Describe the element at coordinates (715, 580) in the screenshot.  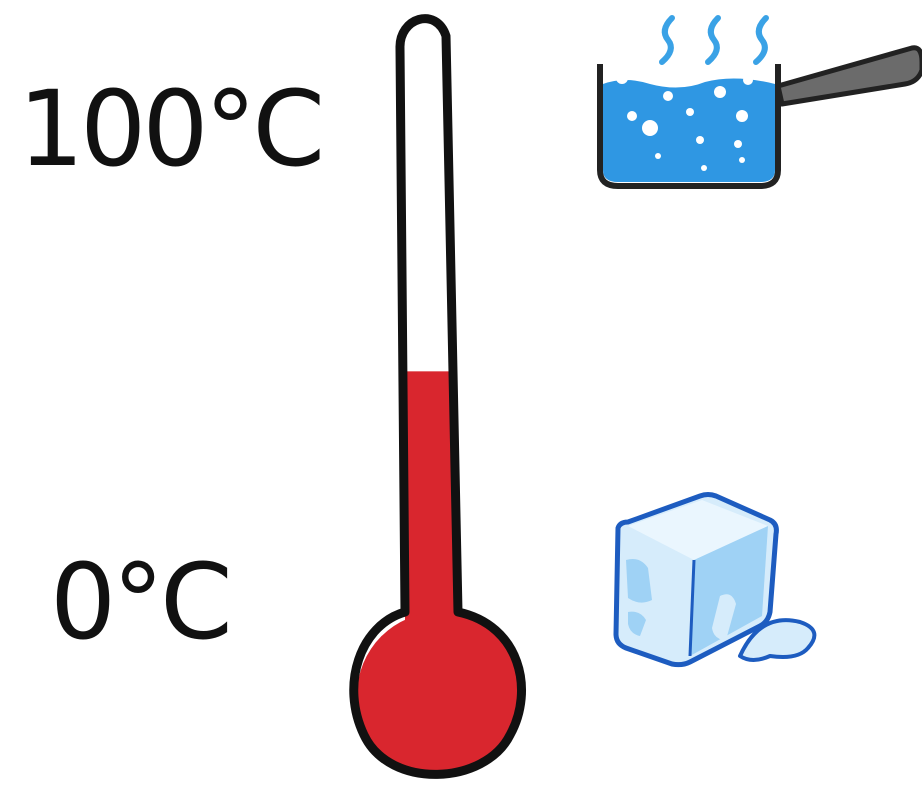
I see `melting-ice-cube-icon` at that location.